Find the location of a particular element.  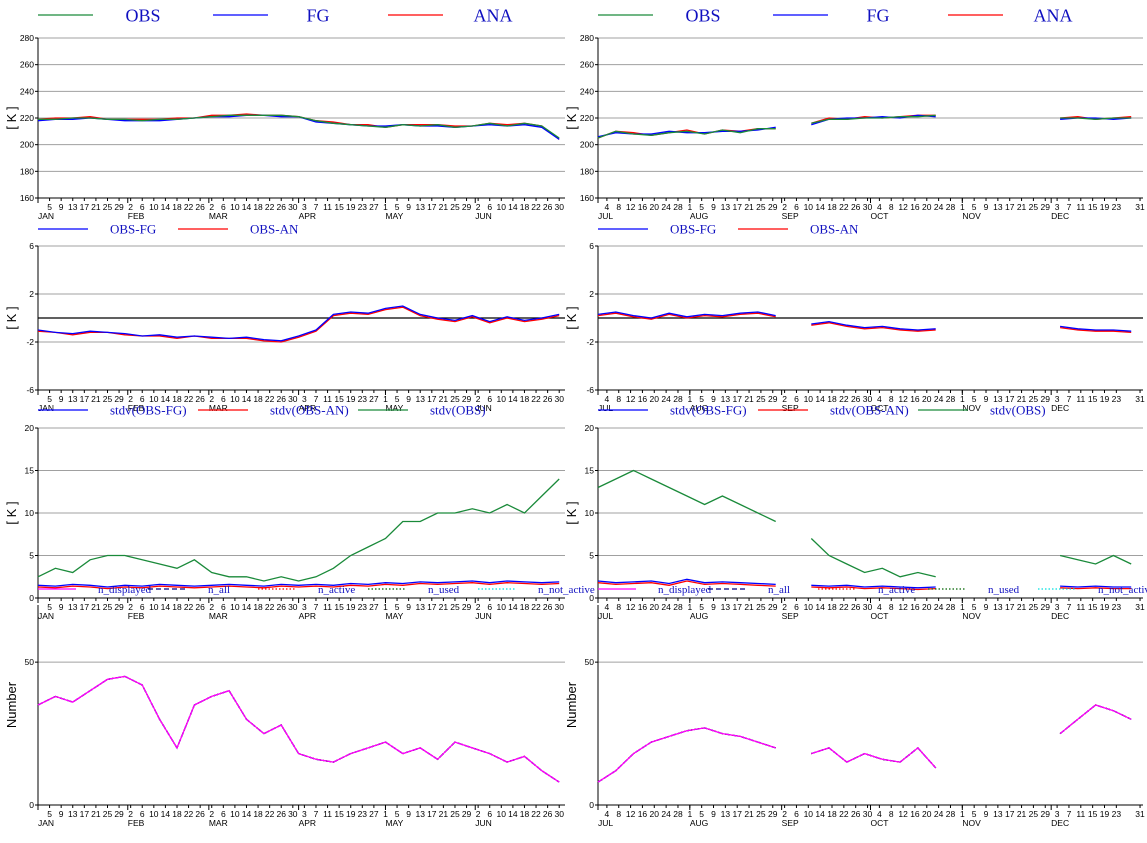

x-tick-label: 31 is located at coordinates (1140, 607).